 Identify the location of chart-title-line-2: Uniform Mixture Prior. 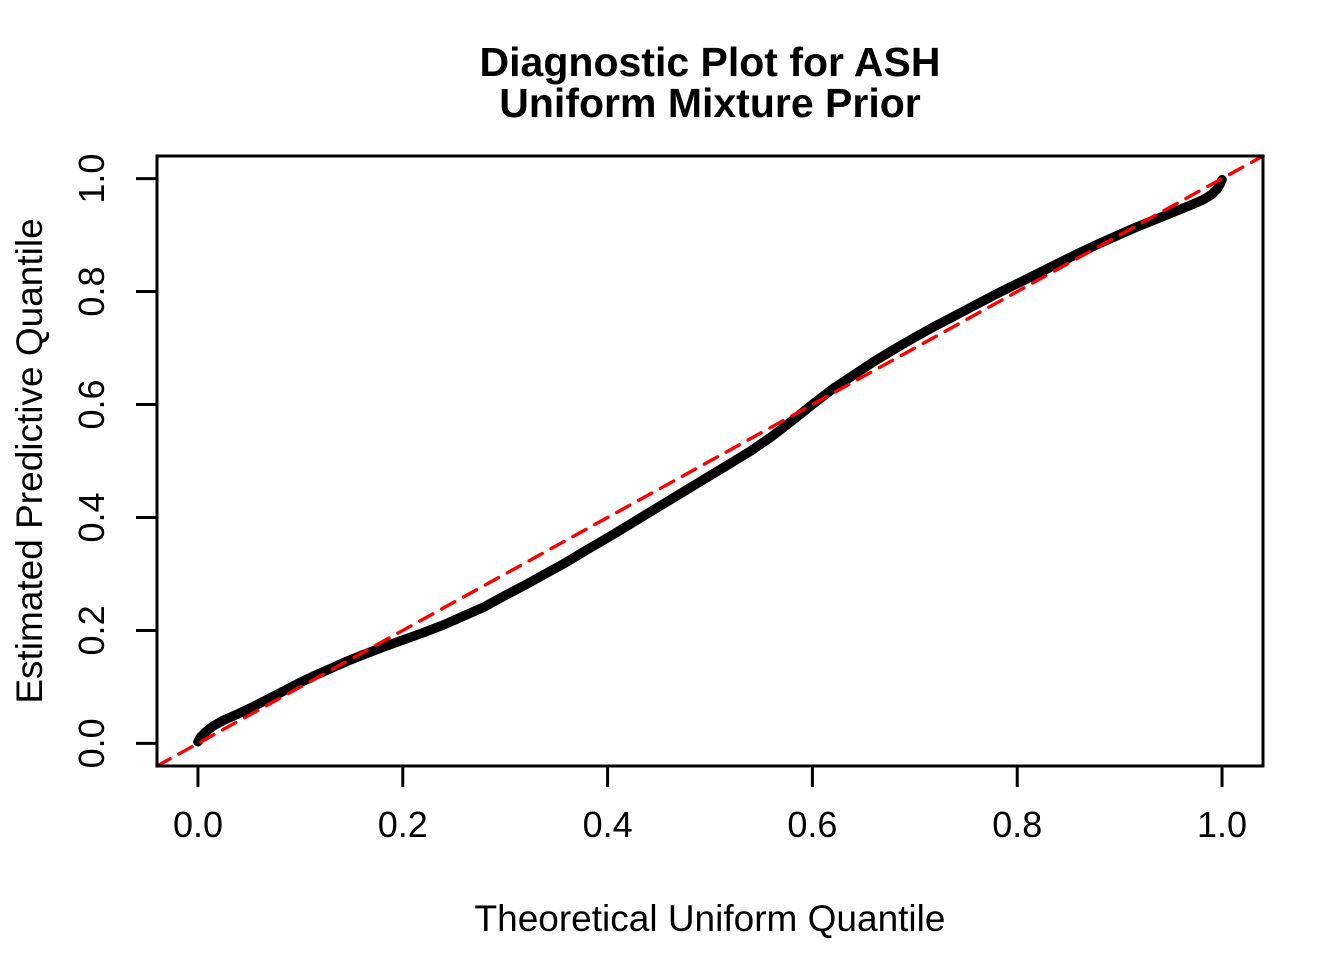
(709, 103).